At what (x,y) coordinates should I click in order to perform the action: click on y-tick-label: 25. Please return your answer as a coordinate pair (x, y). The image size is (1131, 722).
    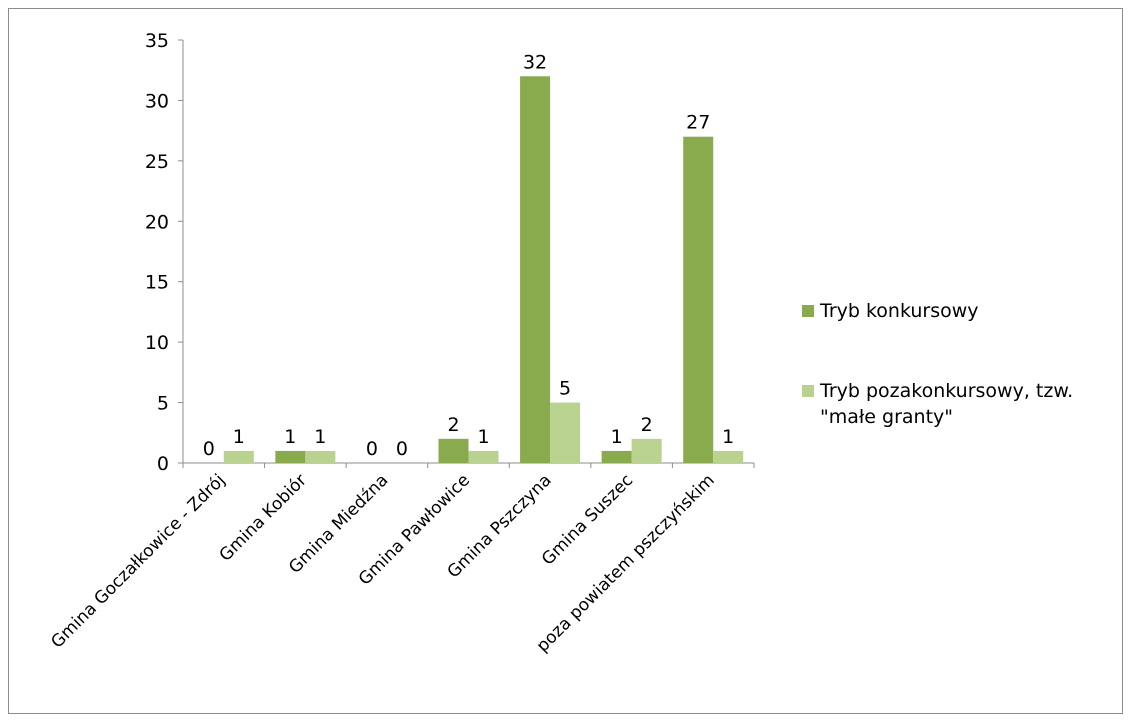
    Looking at the image, I should click on (157, 162).